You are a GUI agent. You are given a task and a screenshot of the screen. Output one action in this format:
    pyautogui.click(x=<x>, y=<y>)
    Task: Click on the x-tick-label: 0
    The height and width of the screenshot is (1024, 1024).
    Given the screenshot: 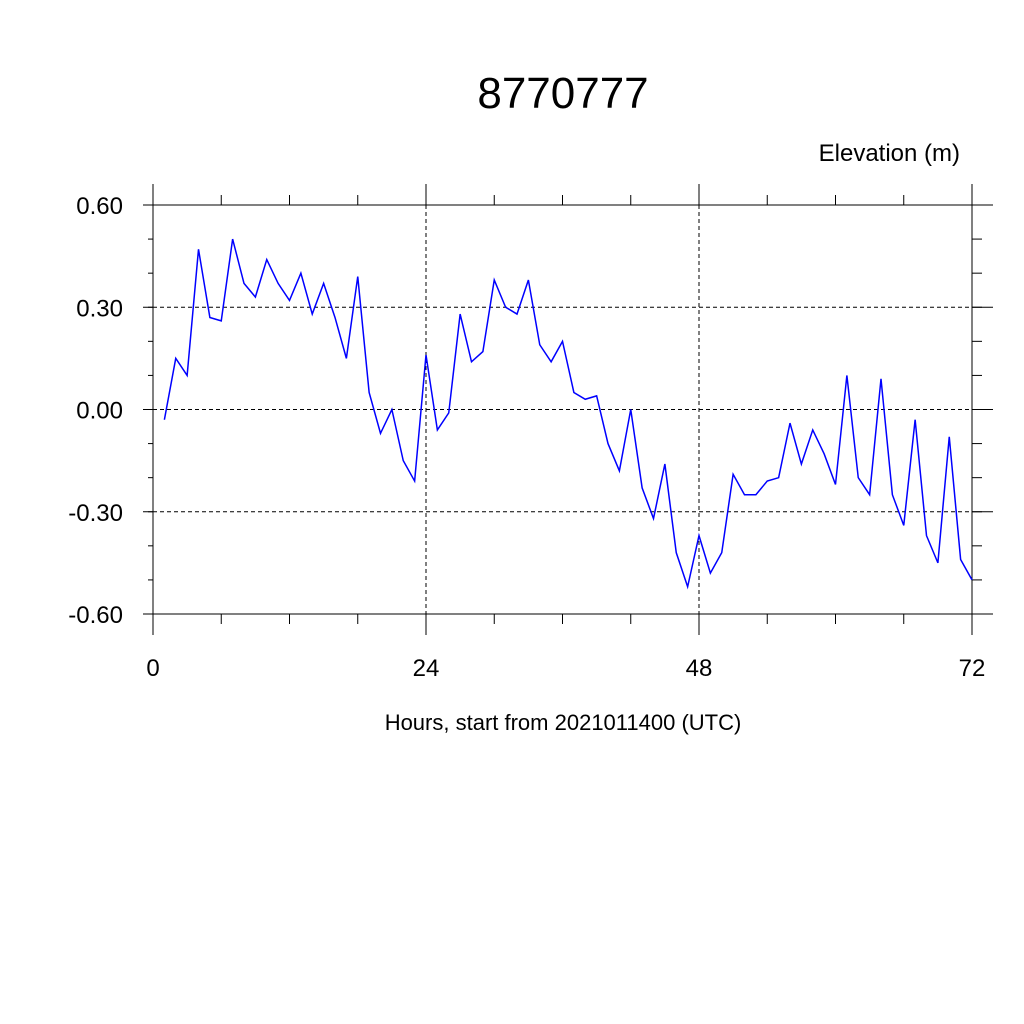 What is the action you would take?
    pyautogui.click(x=152, y=668)
    